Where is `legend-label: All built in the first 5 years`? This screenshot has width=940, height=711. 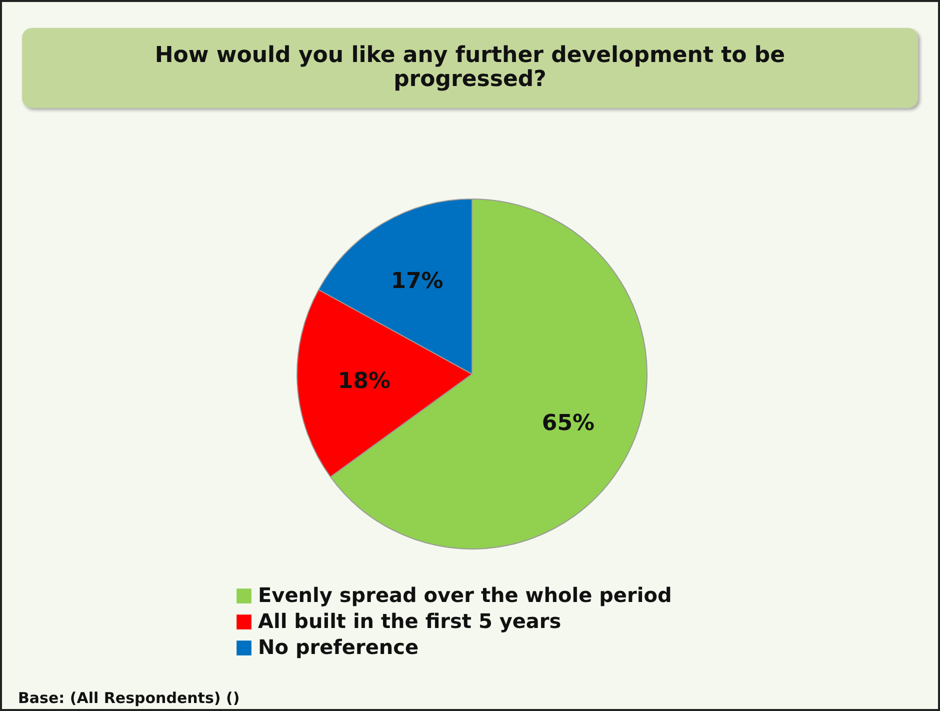 legend-label: All built in the first 5 years is located at coordinates (410, 621).